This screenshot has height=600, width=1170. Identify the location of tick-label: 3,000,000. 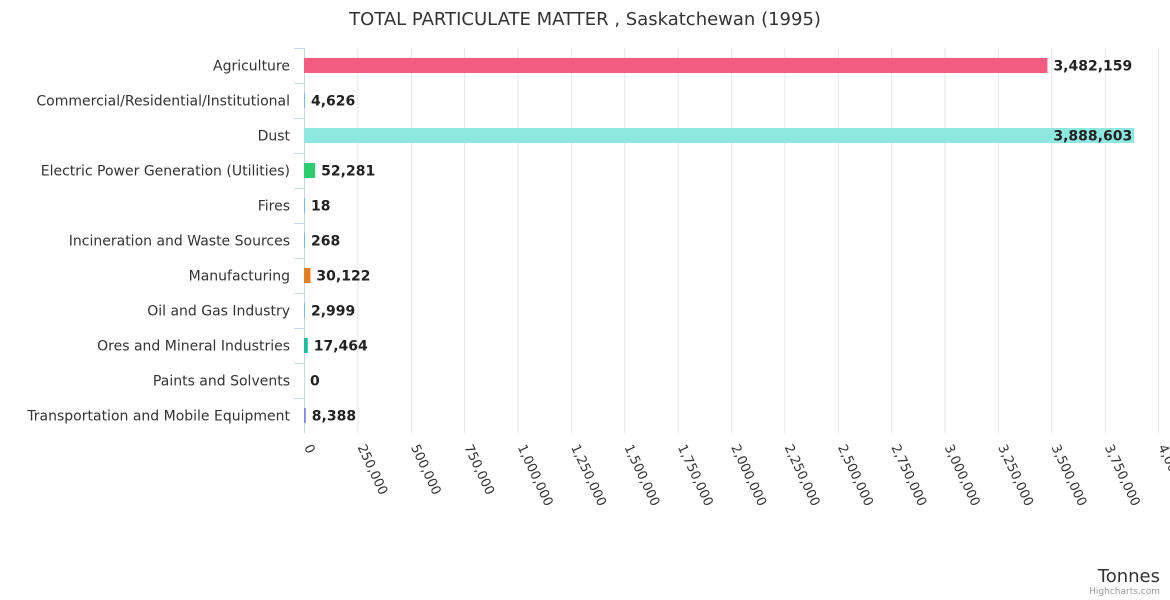
(962, 475).